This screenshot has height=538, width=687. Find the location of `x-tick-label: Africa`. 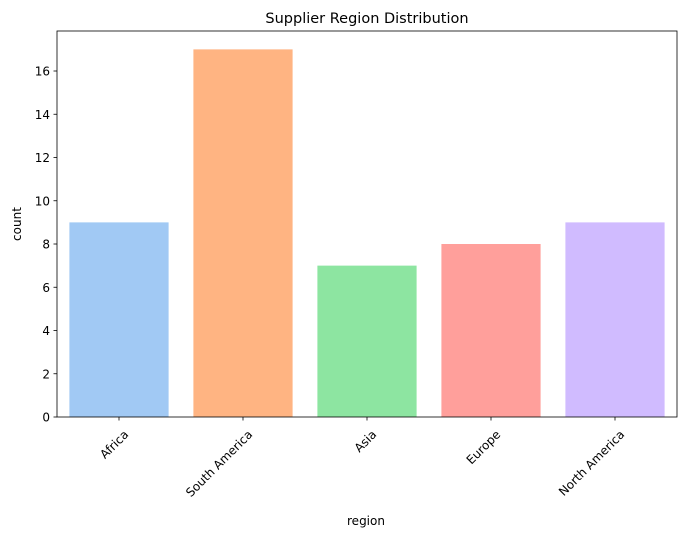

x-tick-label: Africa is located at coordinates (114, 444).